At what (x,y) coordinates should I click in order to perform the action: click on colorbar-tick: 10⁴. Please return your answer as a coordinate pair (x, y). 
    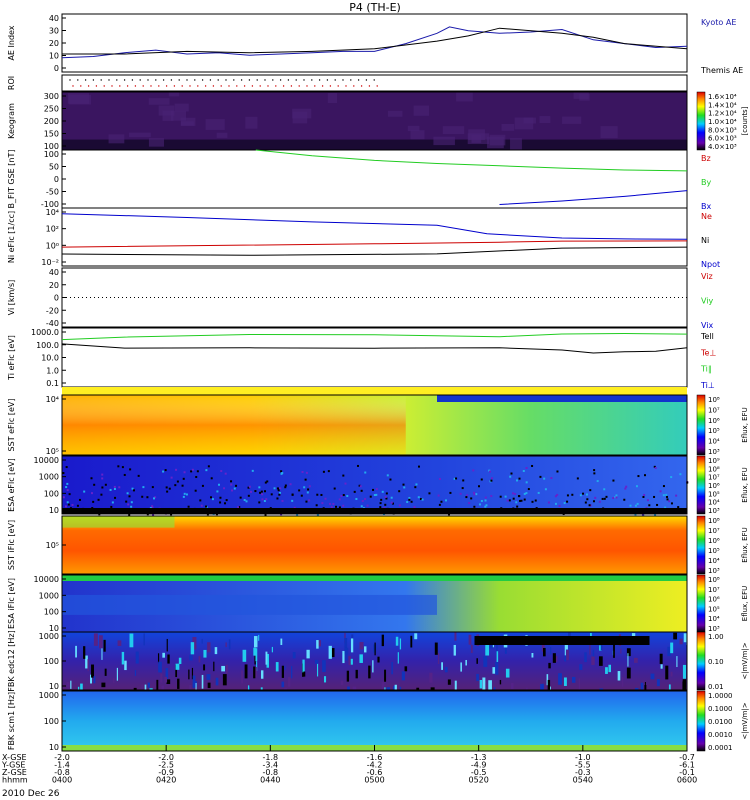
    Looking at the image, I should click on (714, 503).